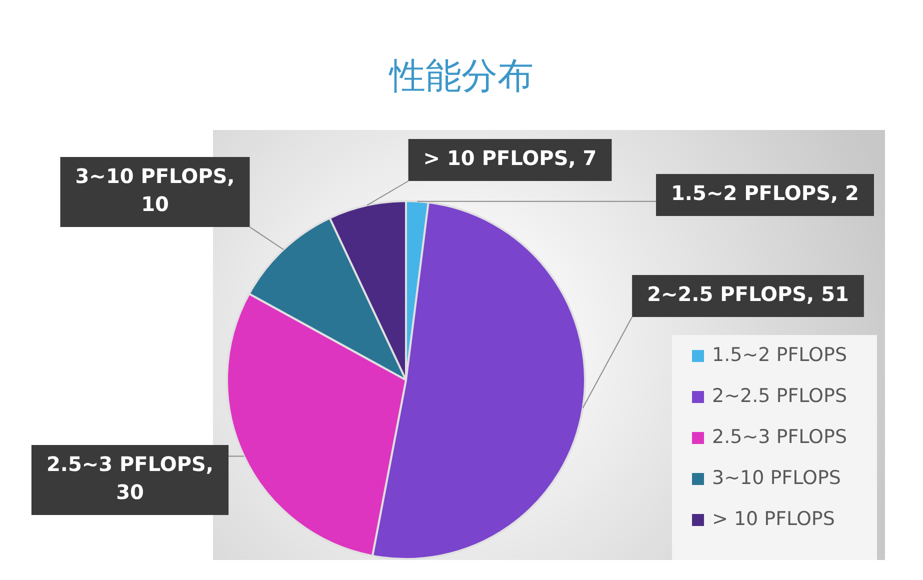 The image size is (923, 580). What do you see at coordinates (780, 437) in the screenshot?
I see `legend-label: 2.5~3 PFLOPS` at bounding box center [780, 437].